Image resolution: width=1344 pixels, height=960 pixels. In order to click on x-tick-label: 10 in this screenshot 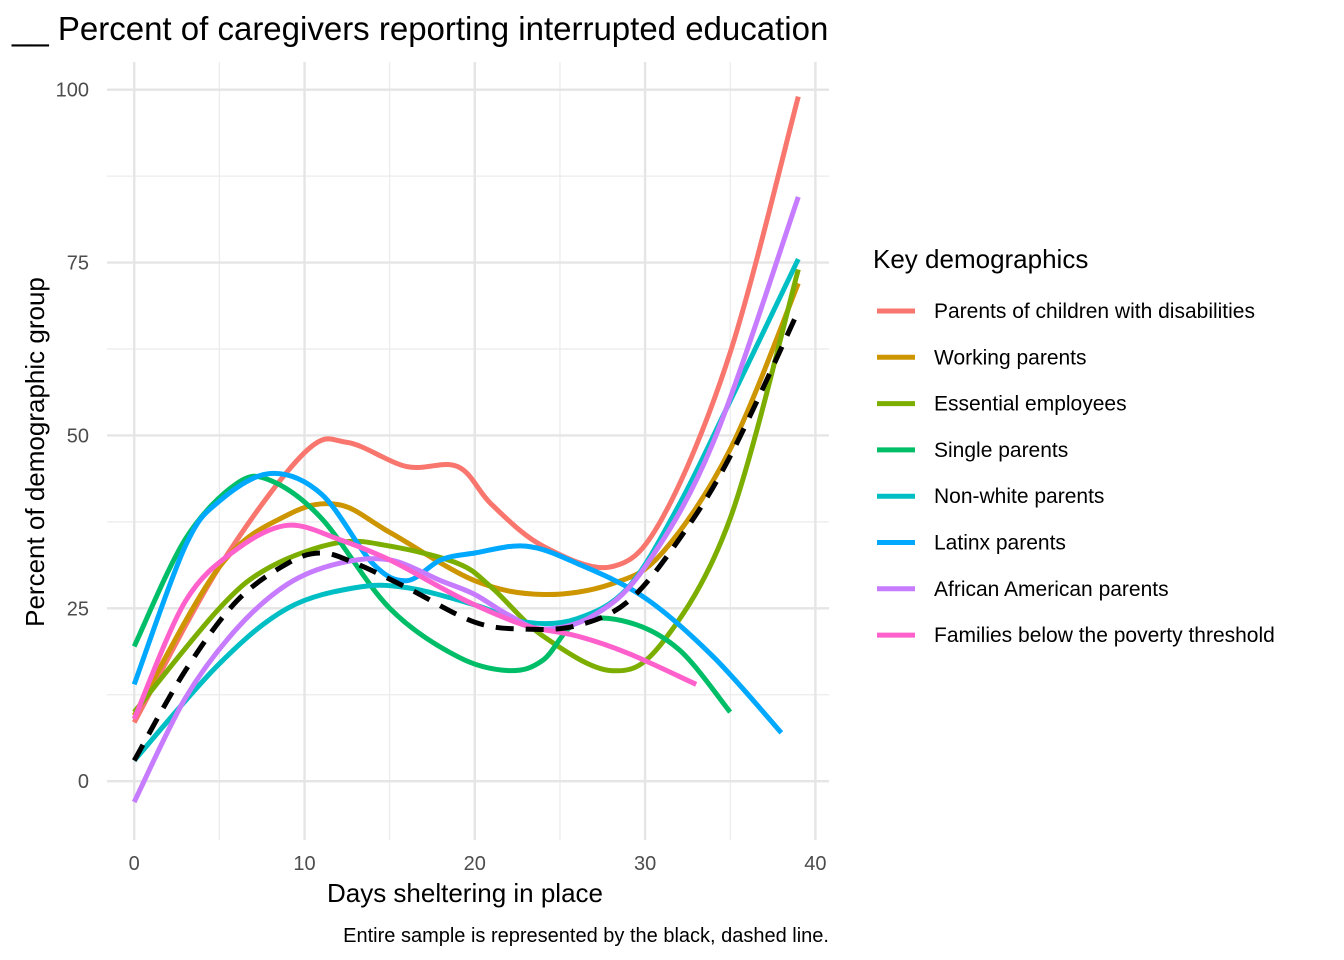, I will do `click(304, 864)`.